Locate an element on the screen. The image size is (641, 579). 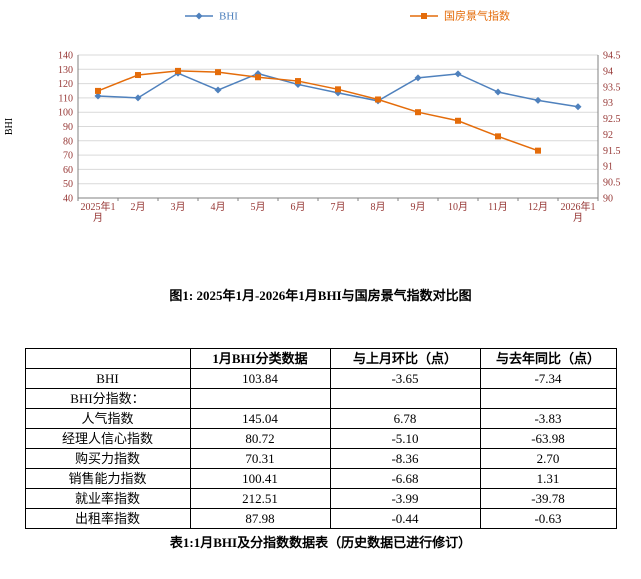
header-cell-monthly-data: 1月BHI分类数据 is located at coordinates (260, 358).